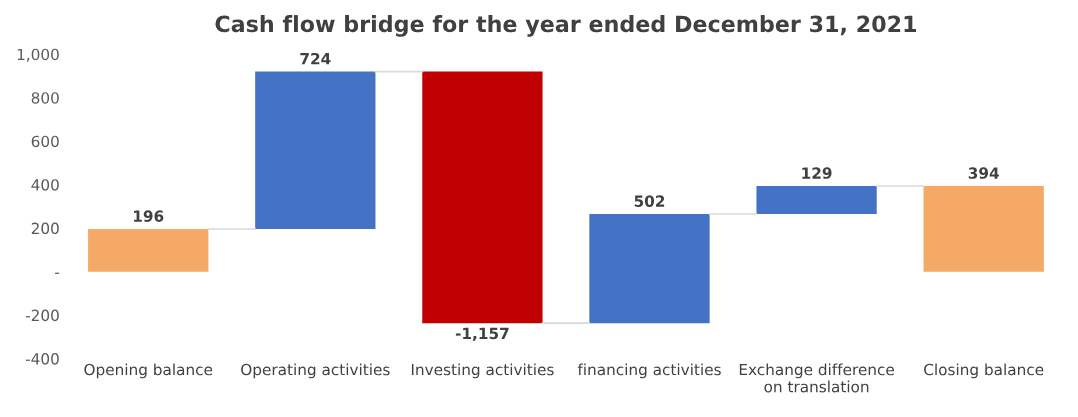 Image resolution: width=1078 pixels, height=417 pixels. I want to click on x-tick-label: financing activities, so click(649, 371).